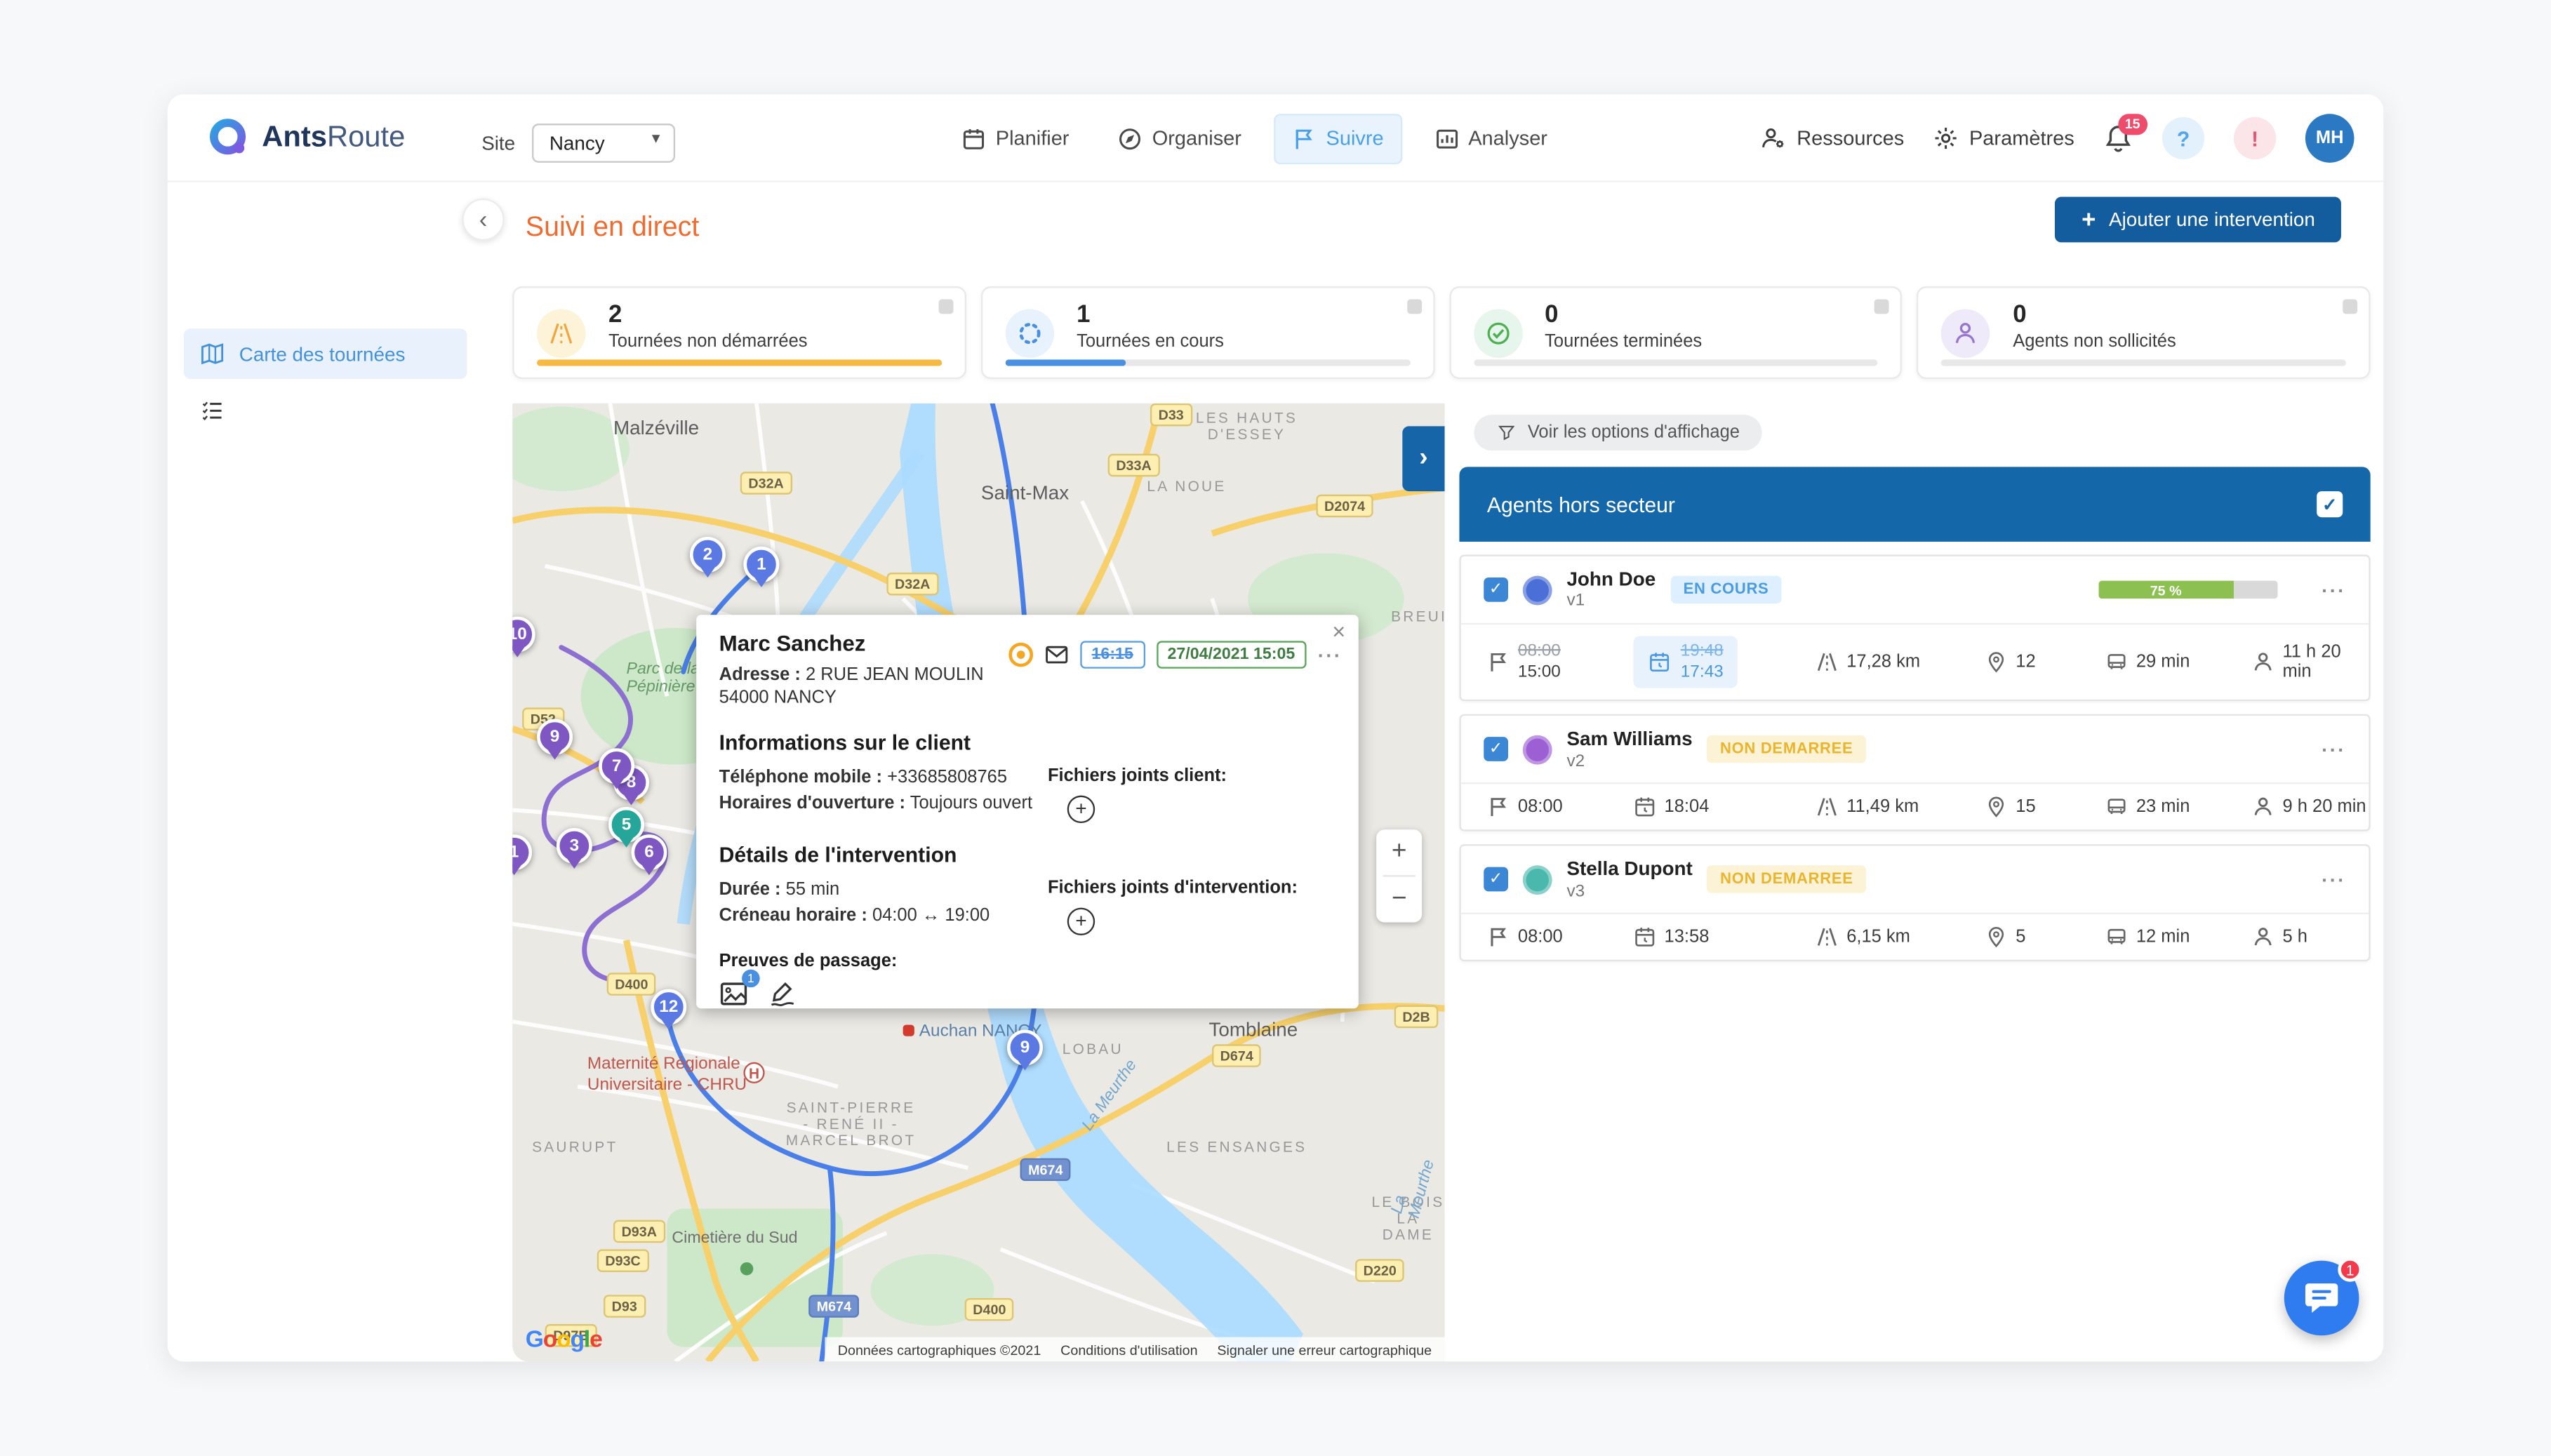  What do you see at coordinates (1491, 138) in the screenshot?
I see `nav-analyser: Analyser` at bounding box center [1491, 138].